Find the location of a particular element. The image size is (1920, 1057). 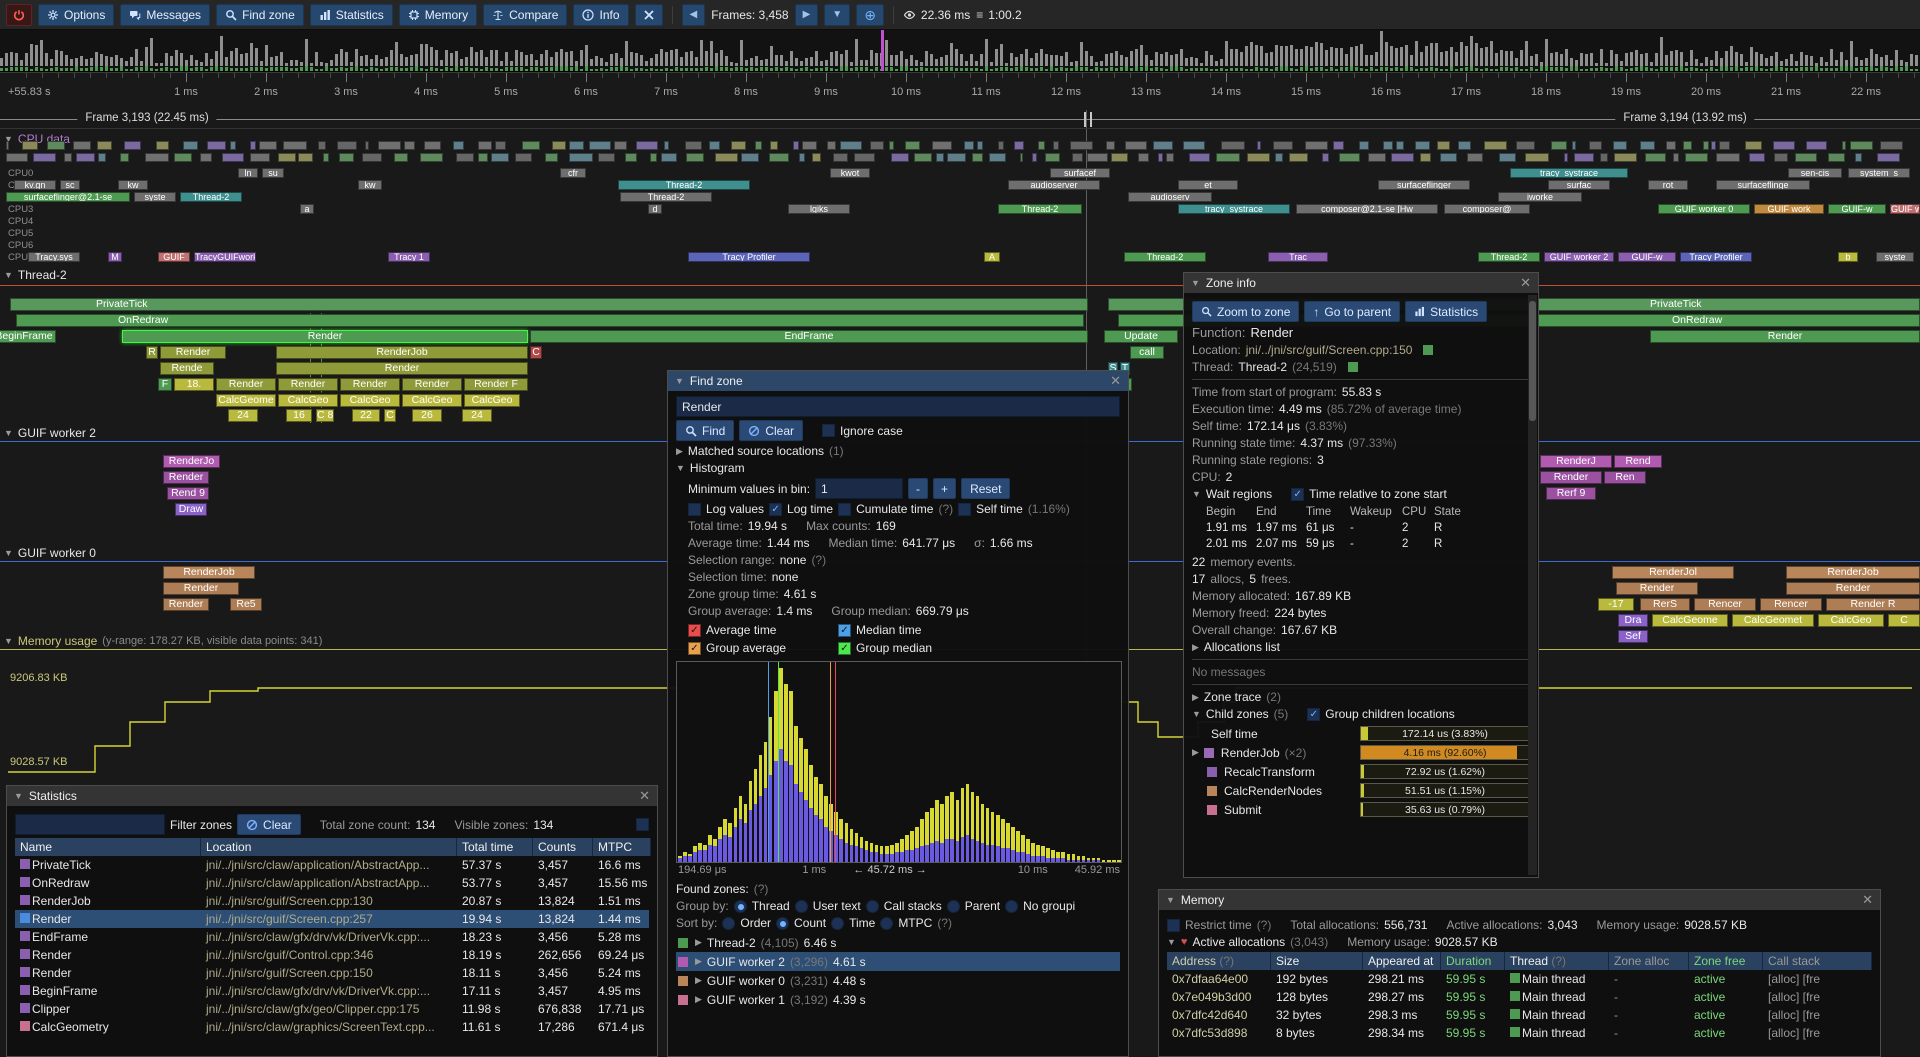

self-time-checkbox is located at coordinates (965, 509).